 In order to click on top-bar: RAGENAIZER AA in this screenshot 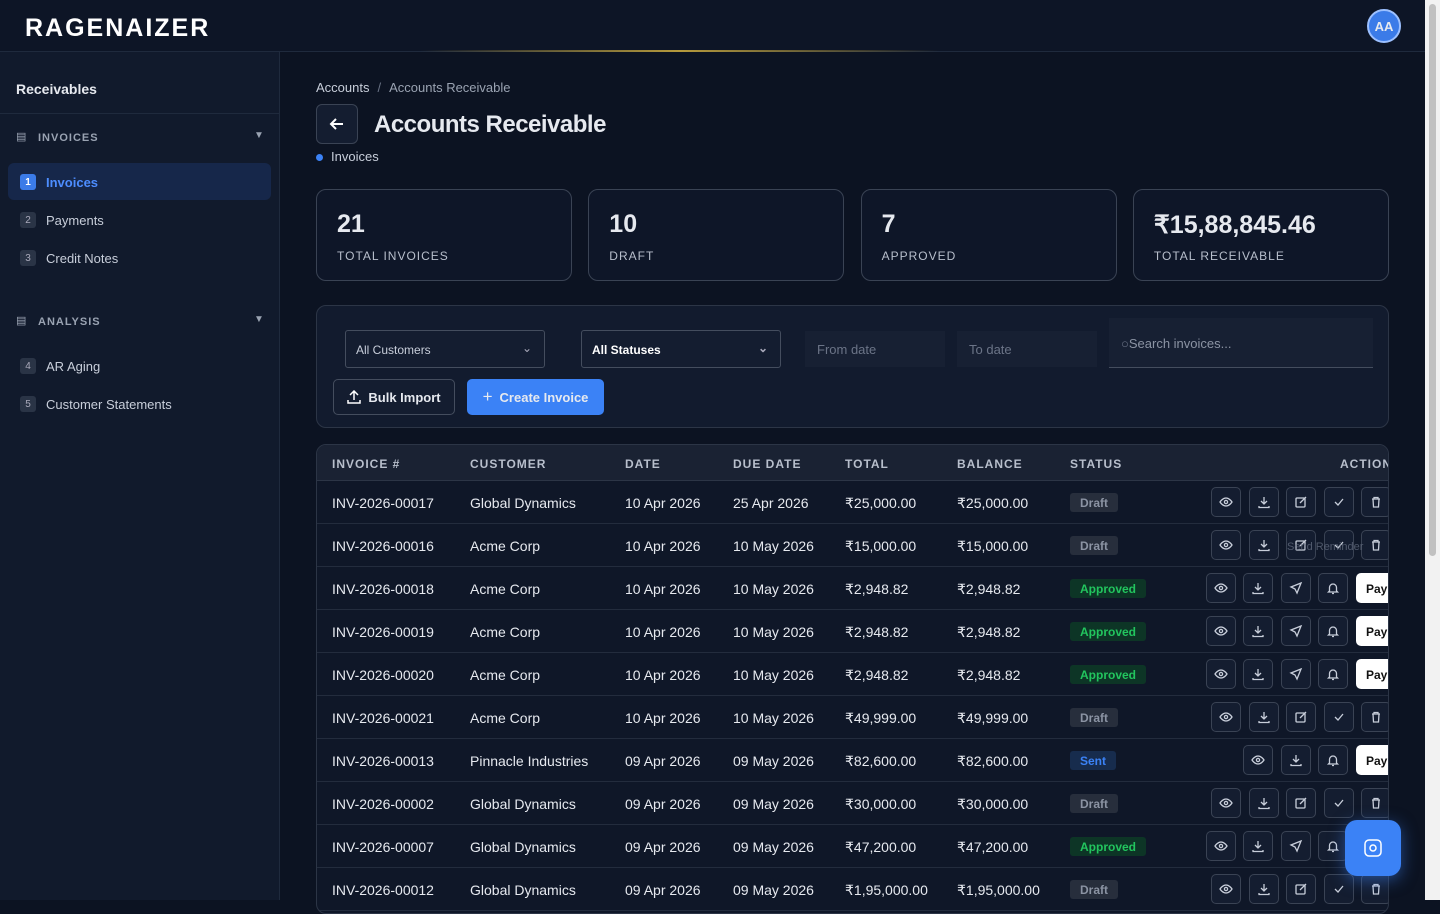, I will do `click(712, 26)`.